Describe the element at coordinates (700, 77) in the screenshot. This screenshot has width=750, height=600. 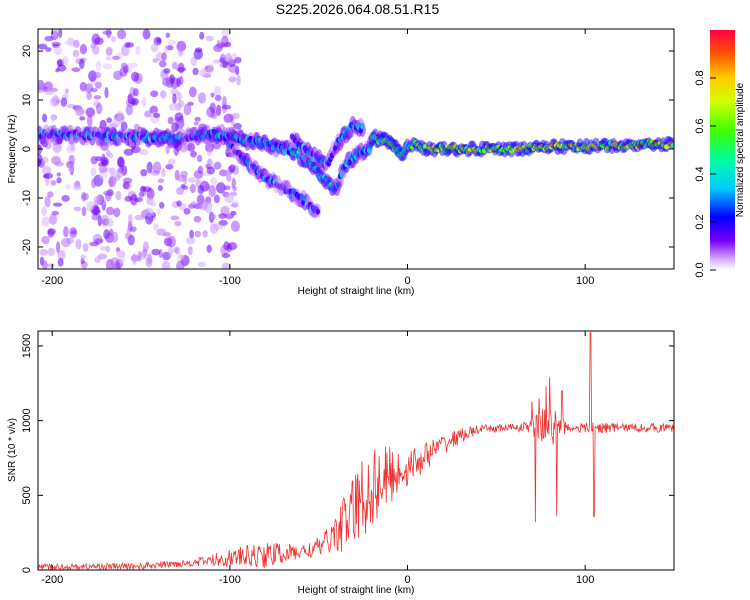
I see `colorbar-tick-label: 0.8` at that location.